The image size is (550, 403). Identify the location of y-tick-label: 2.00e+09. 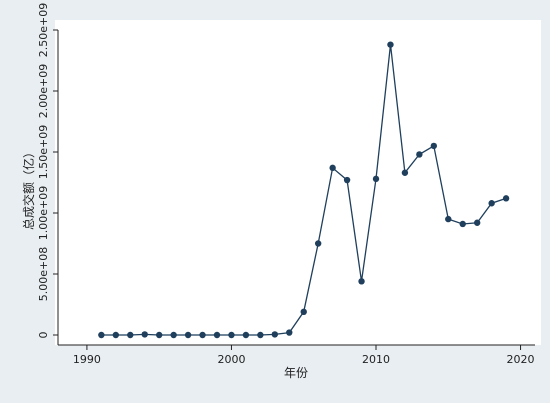
(43, 91).